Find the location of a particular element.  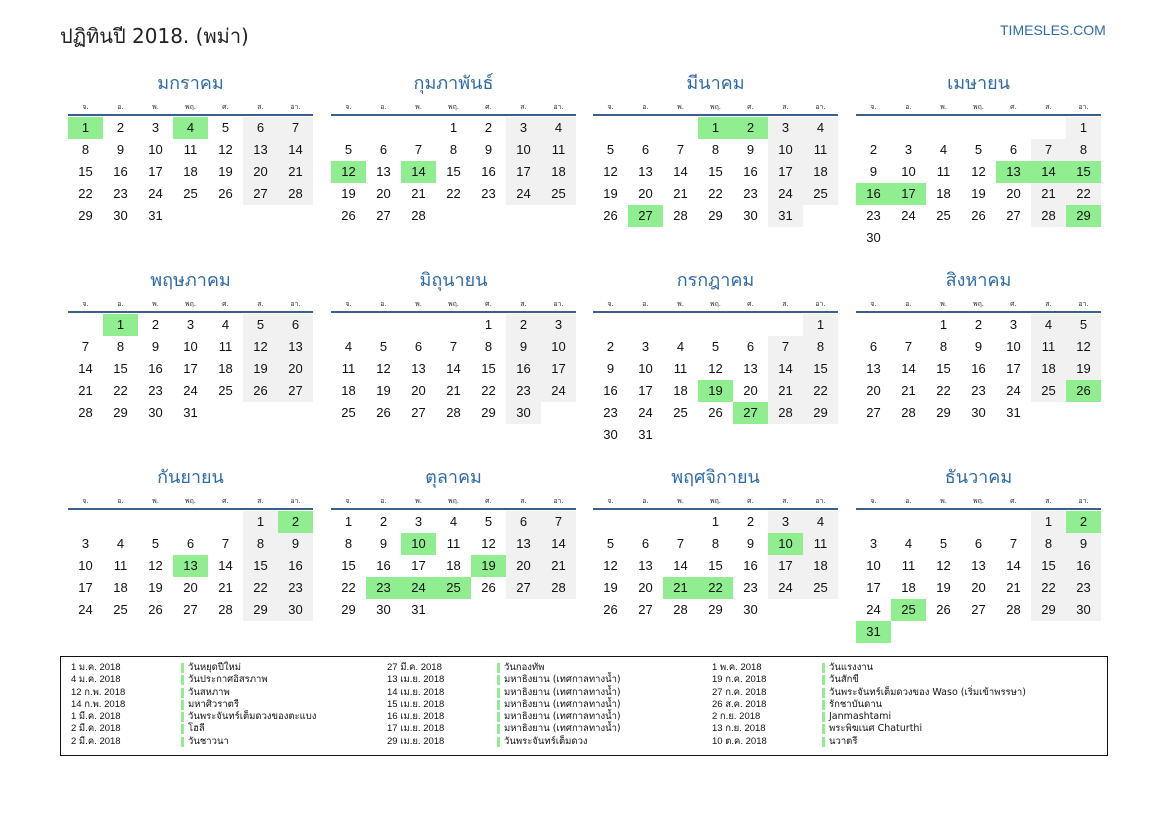

holiday-row: 13 ก.ย. 2018 พระพิฆเนศ Chaturthi is located at coordinates (869, 729).